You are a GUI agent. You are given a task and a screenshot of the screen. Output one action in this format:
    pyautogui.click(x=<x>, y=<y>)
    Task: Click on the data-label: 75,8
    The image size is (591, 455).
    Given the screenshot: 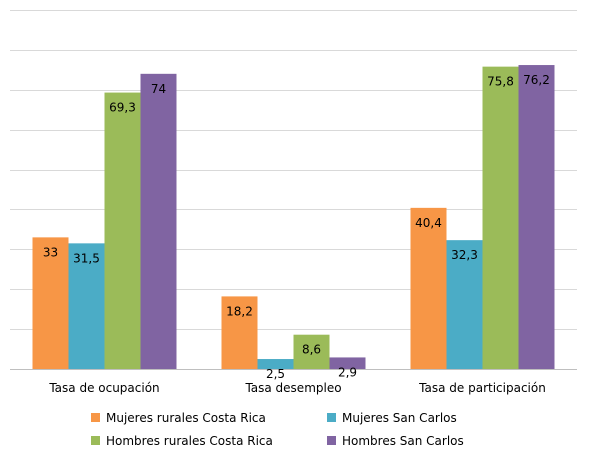 What is the action you would take?
    pyautogui.click(x=500, y=82)
    